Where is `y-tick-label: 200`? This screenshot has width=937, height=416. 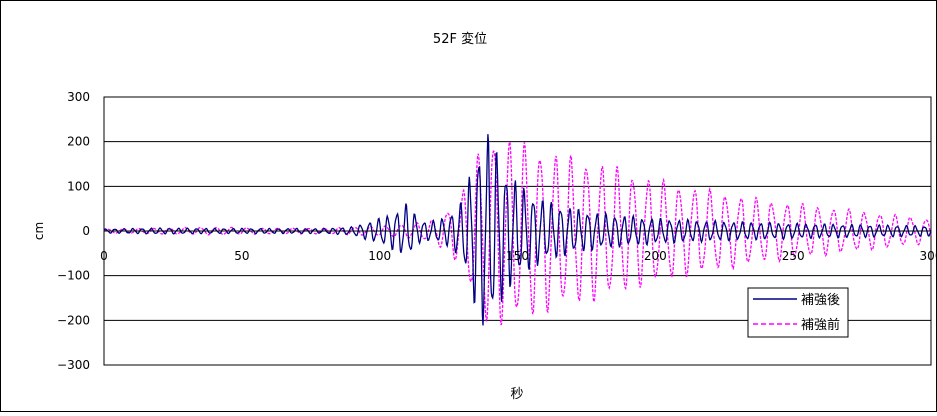 y-tick-label: 200 is located at coordinates (78, 142).